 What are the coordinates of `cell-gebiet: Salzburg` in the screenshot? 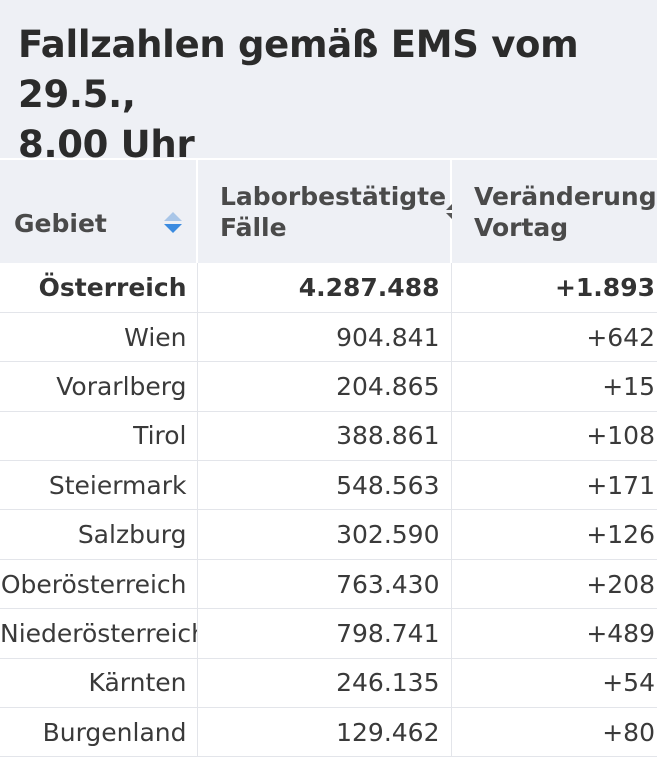 It's located at (98, 534).